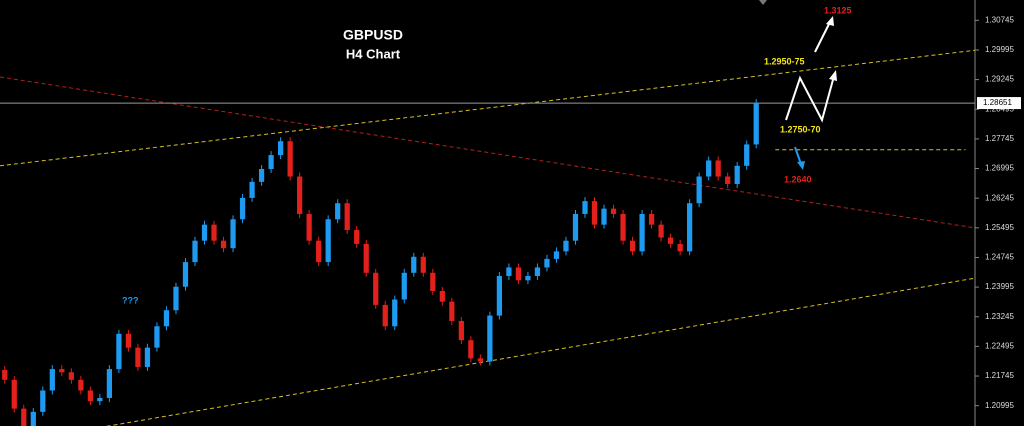 This screenshot has height=426, width=1024. What do you see at coordinates (999, 316) in the screenshot?
I see `y-tick-label: 1.23245` at bounding box center [999, 316].